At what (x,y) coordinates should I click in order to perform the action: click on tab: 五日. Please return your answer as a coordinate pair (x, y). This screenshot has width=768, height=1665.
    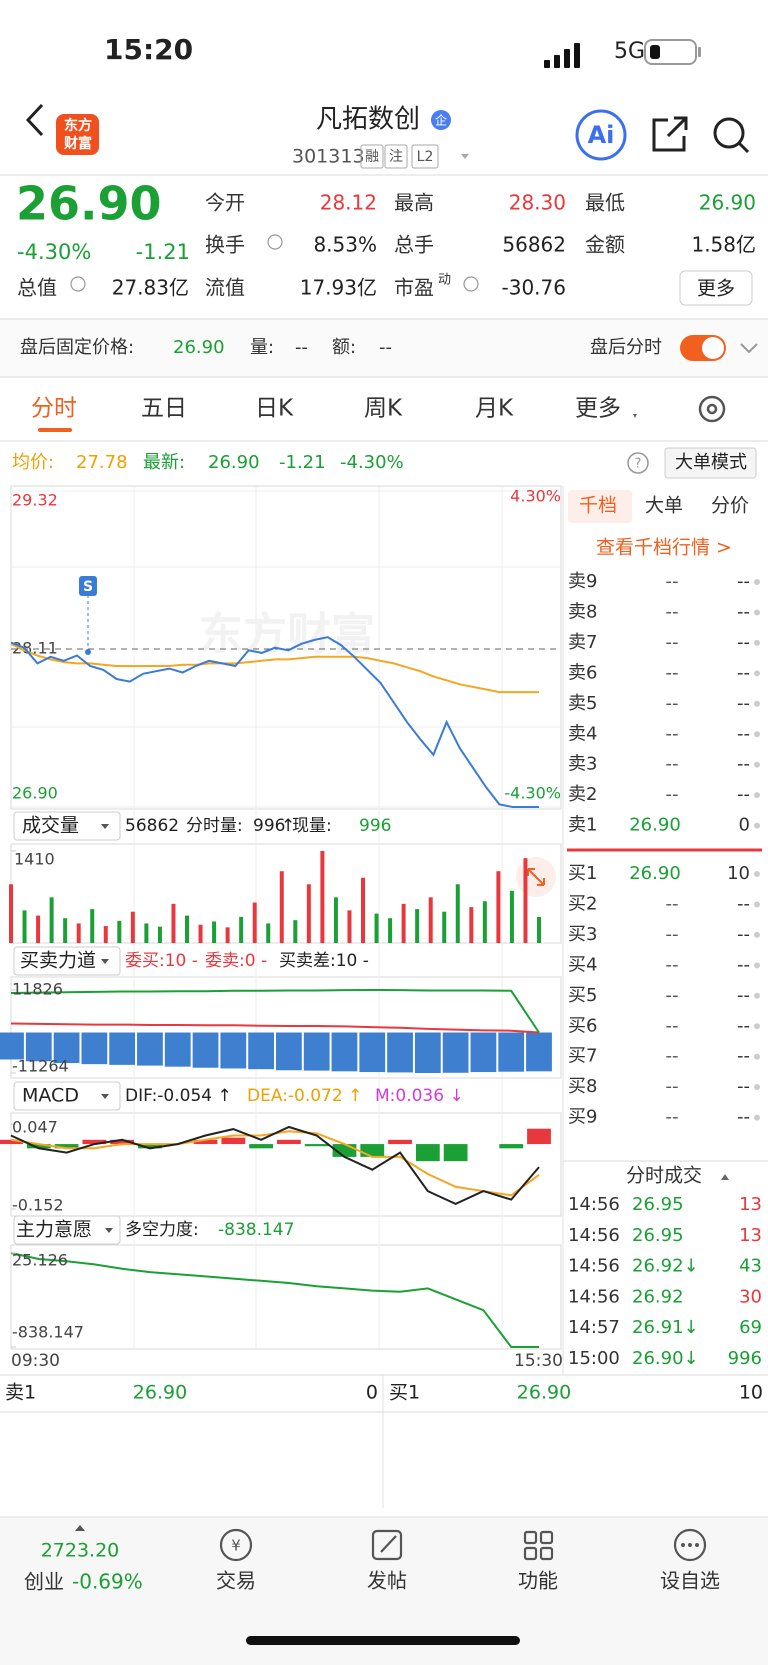
    Looking at the image, I should click on (164, 409).